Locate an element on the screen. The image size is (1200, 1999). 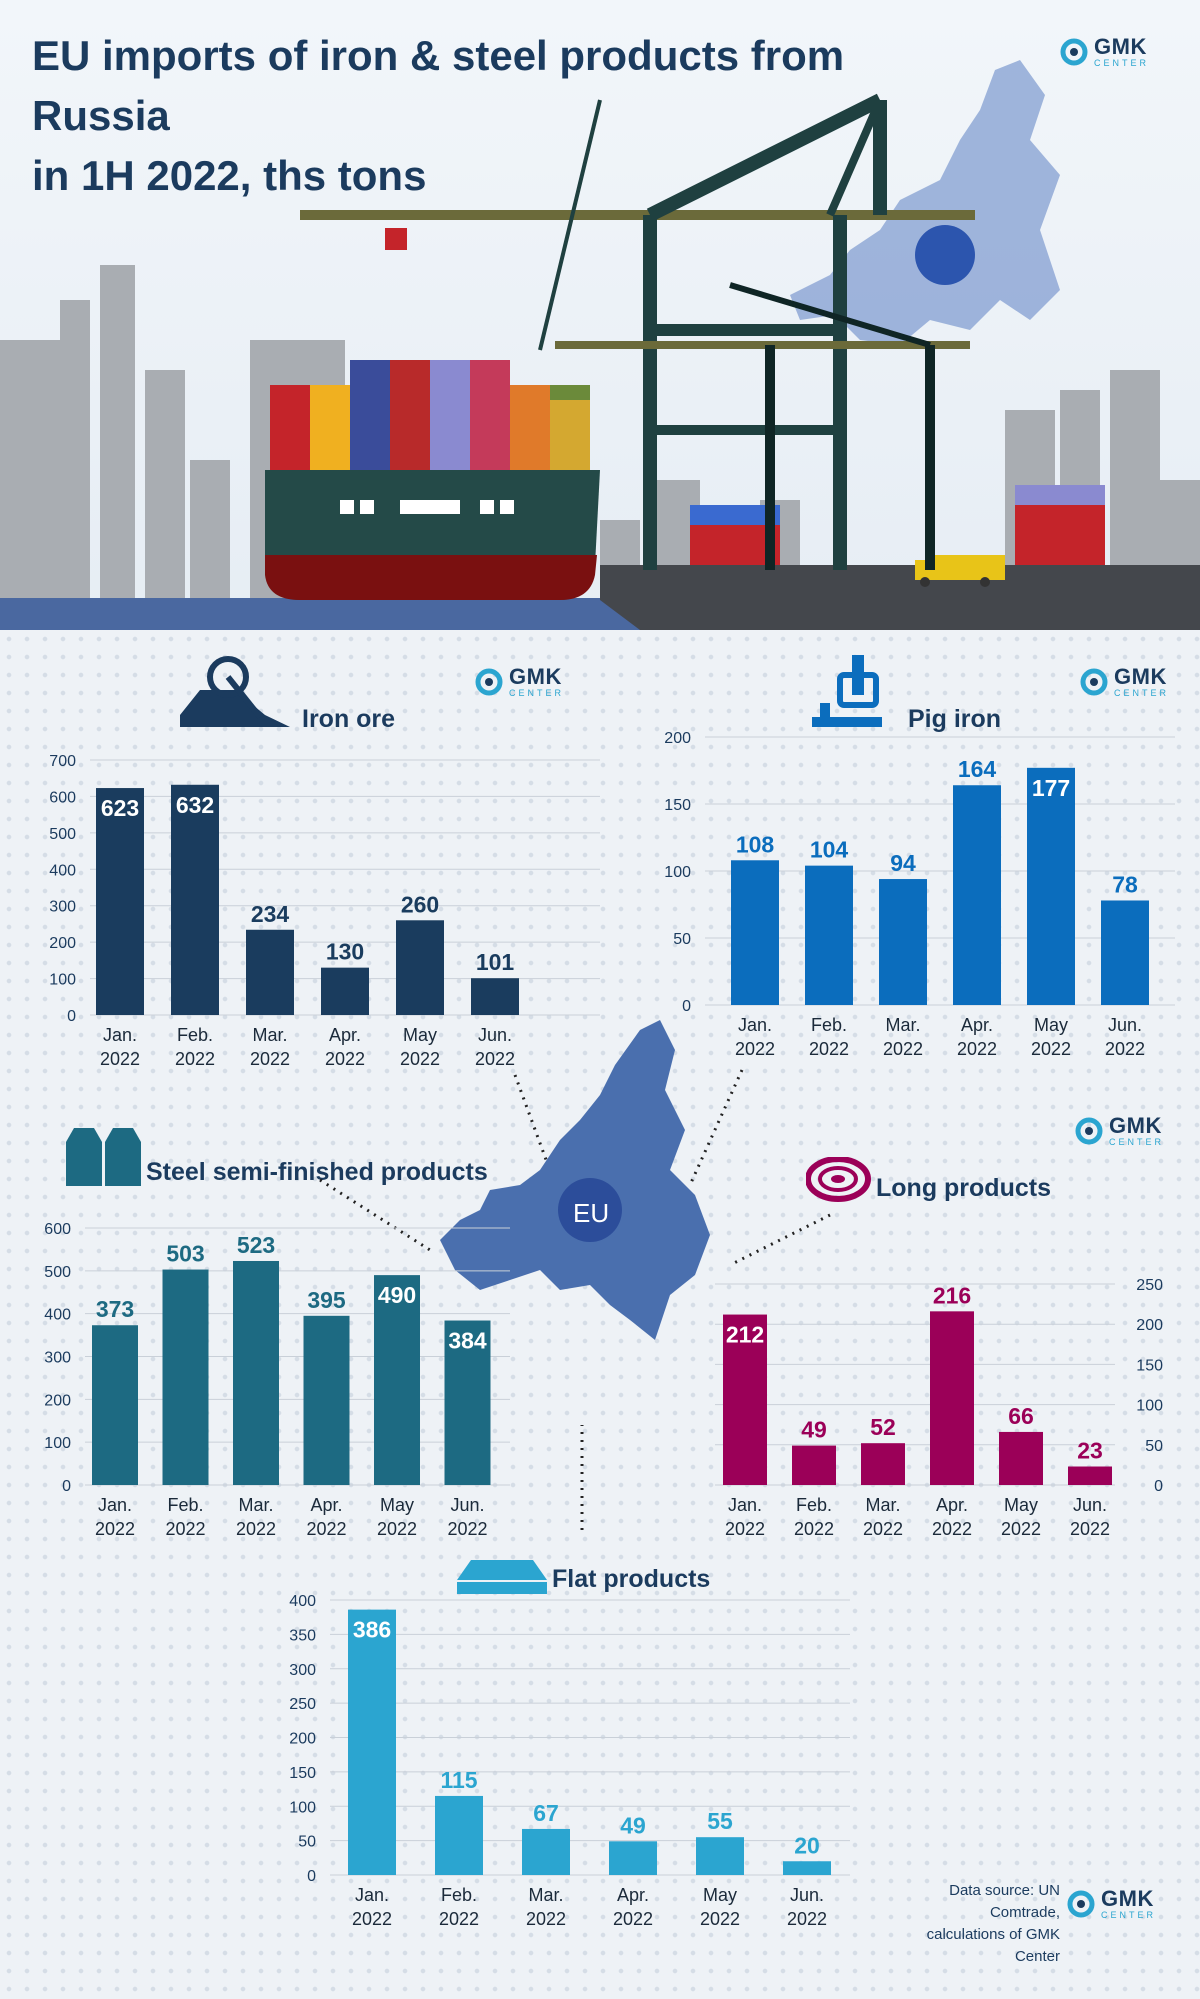
y-tick-label: 150 is located at coordinates (1149, 1365).